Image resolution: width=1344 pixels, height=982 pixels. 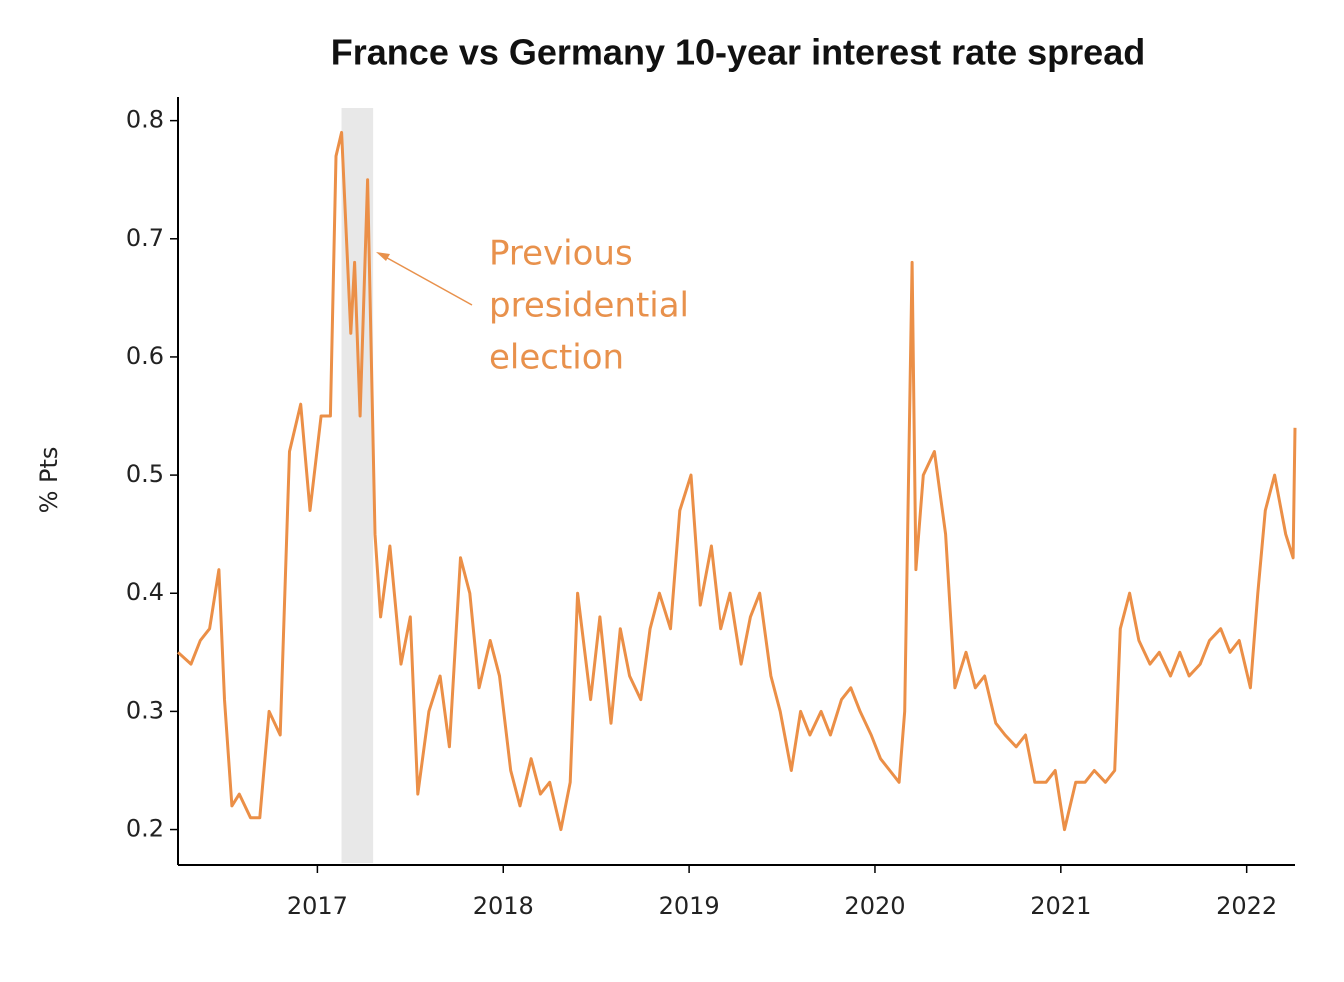 What do you see at coordinates (49, 480) in the screenshot?
I see `y-axis-label: % Pts` at bounding box center [49, 480].